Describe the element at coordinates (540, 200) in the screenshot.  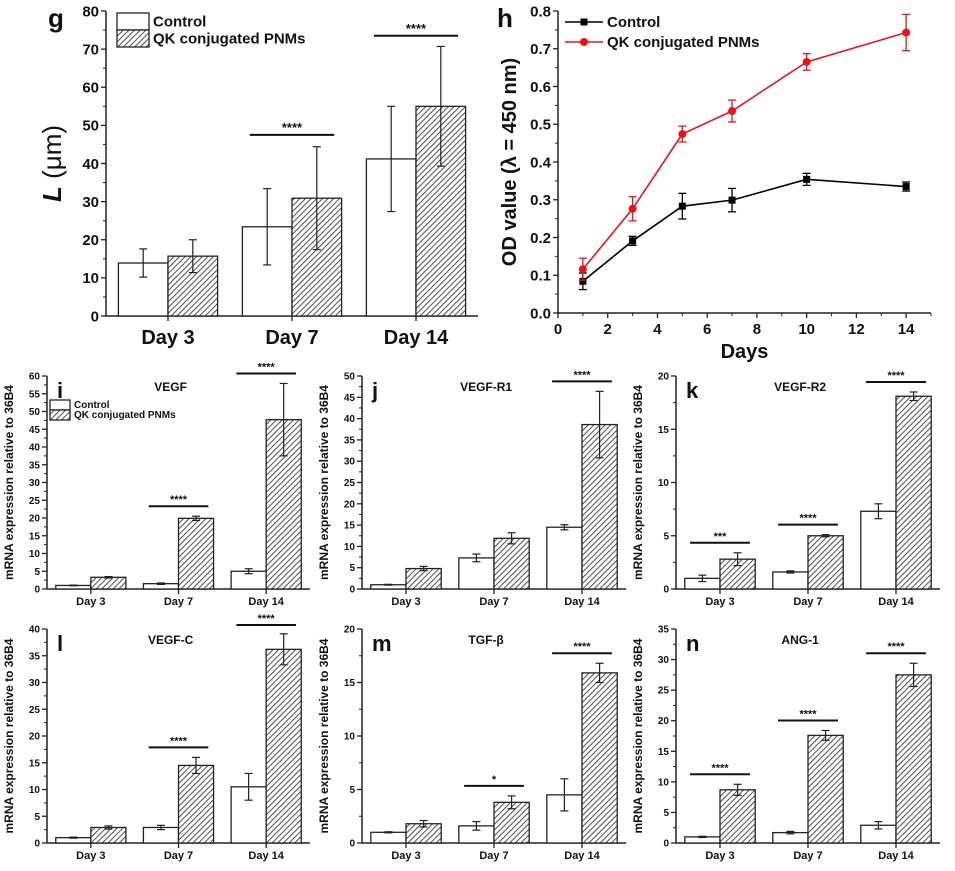
I see `y-tick-label: 0.3` at that location.